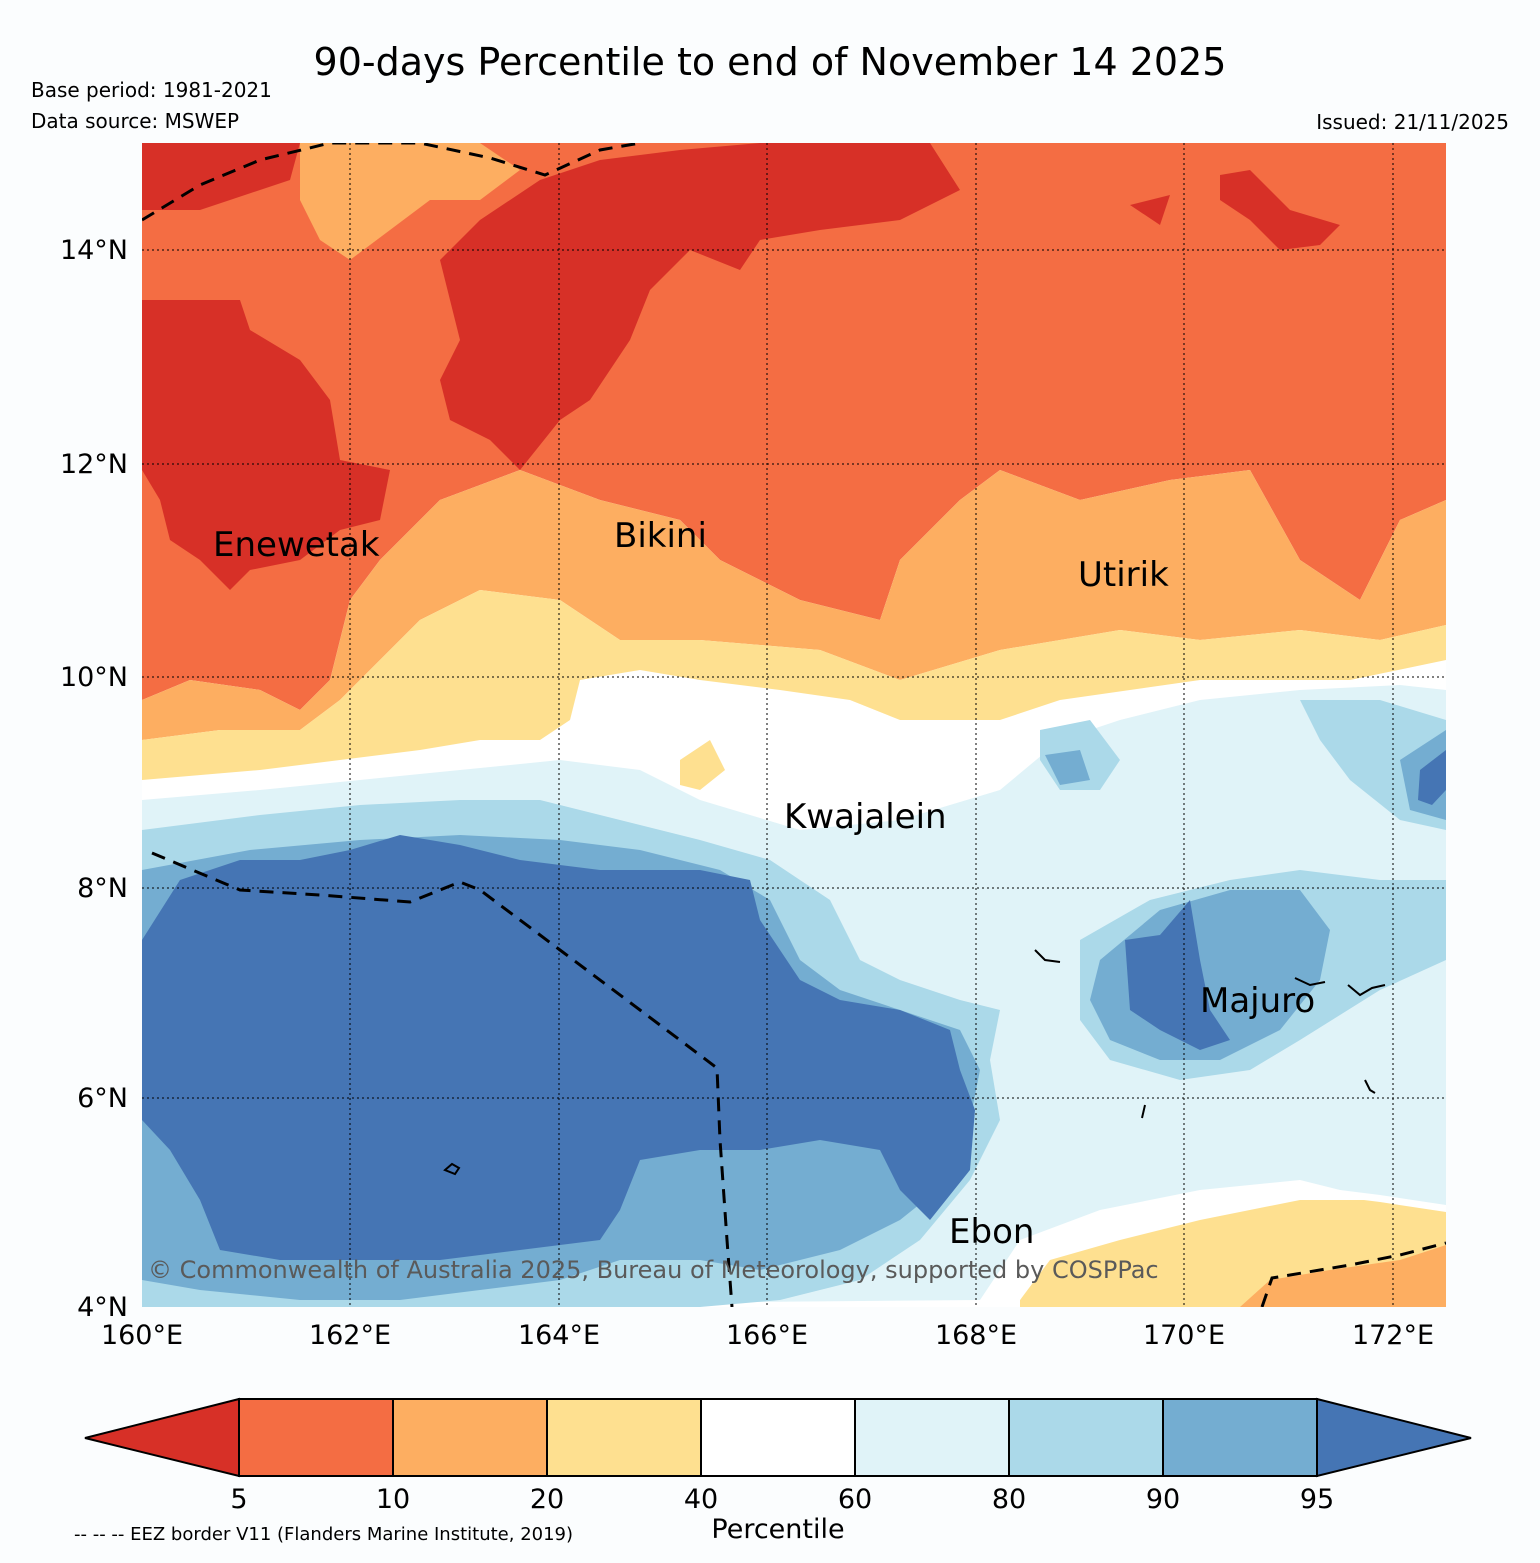 This screenshot has height=1563, width=1540. Describe the element at coordinates (855, 1499) in the screenshot. I see `colorbar-tick-60: 60` at that location.